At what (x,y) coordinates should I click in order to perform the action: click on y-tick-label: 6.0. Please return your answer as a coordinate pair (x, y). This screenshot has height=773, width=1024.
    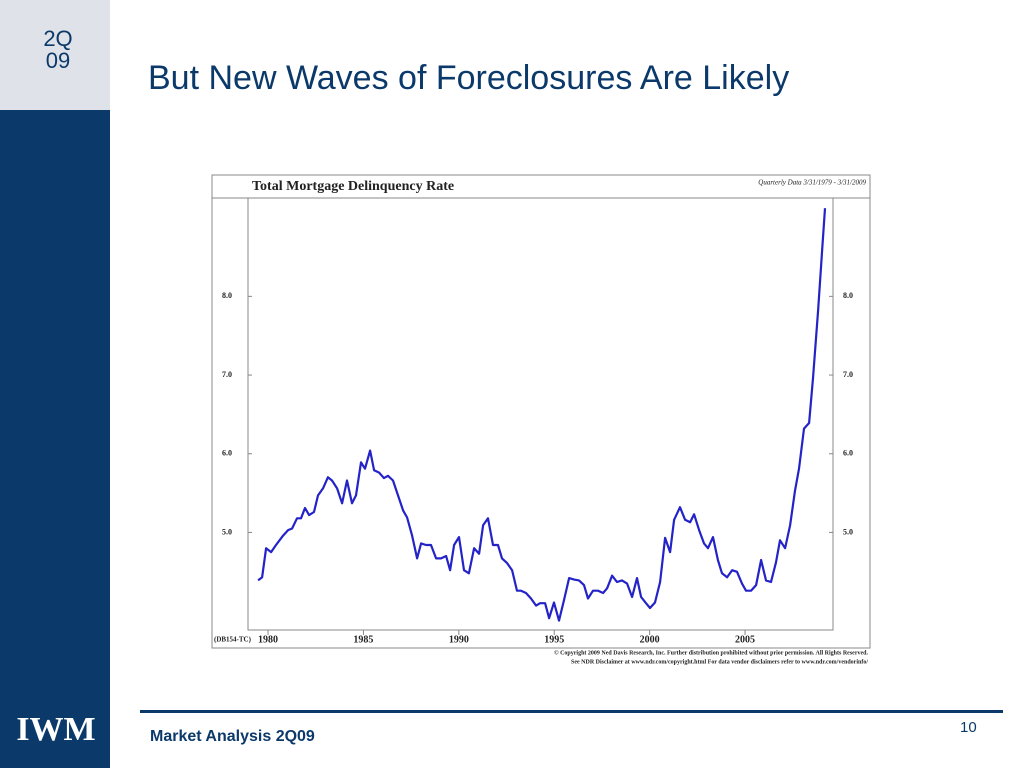
    Looking at the image, I should click on (227, 453).